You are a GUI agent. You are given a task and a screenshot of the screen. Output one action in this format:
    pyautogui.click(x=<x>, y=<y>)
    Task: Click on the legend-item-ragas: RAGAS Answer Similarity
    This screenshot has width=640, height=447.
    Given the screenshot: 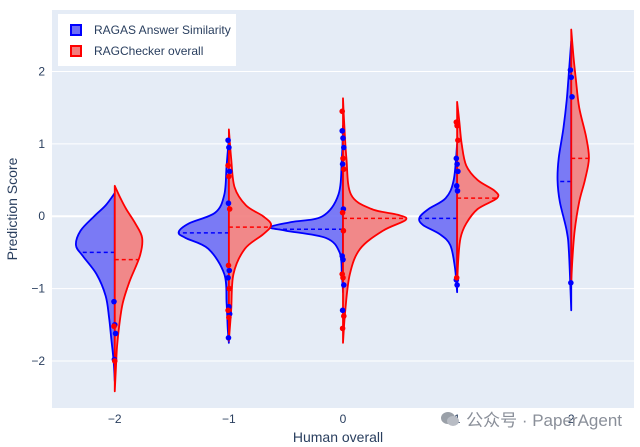 What is the action you would take?
    pyautogui.click(x=150, y=30)
    